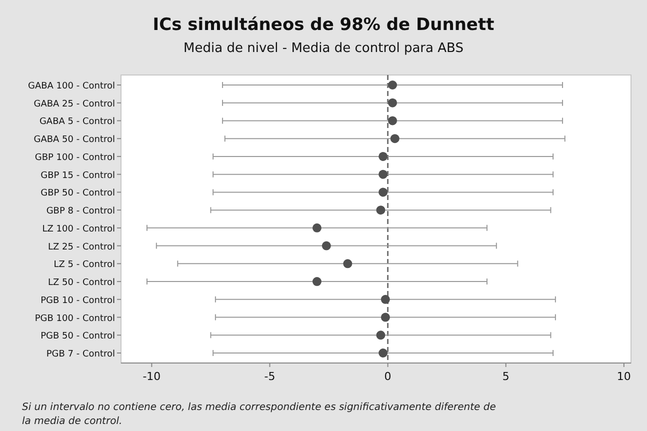 Image resolution: width=647 pixels, height=431 pixels. I want to click on y-tick-label: PGB 50 - Control, so click(77, 337).